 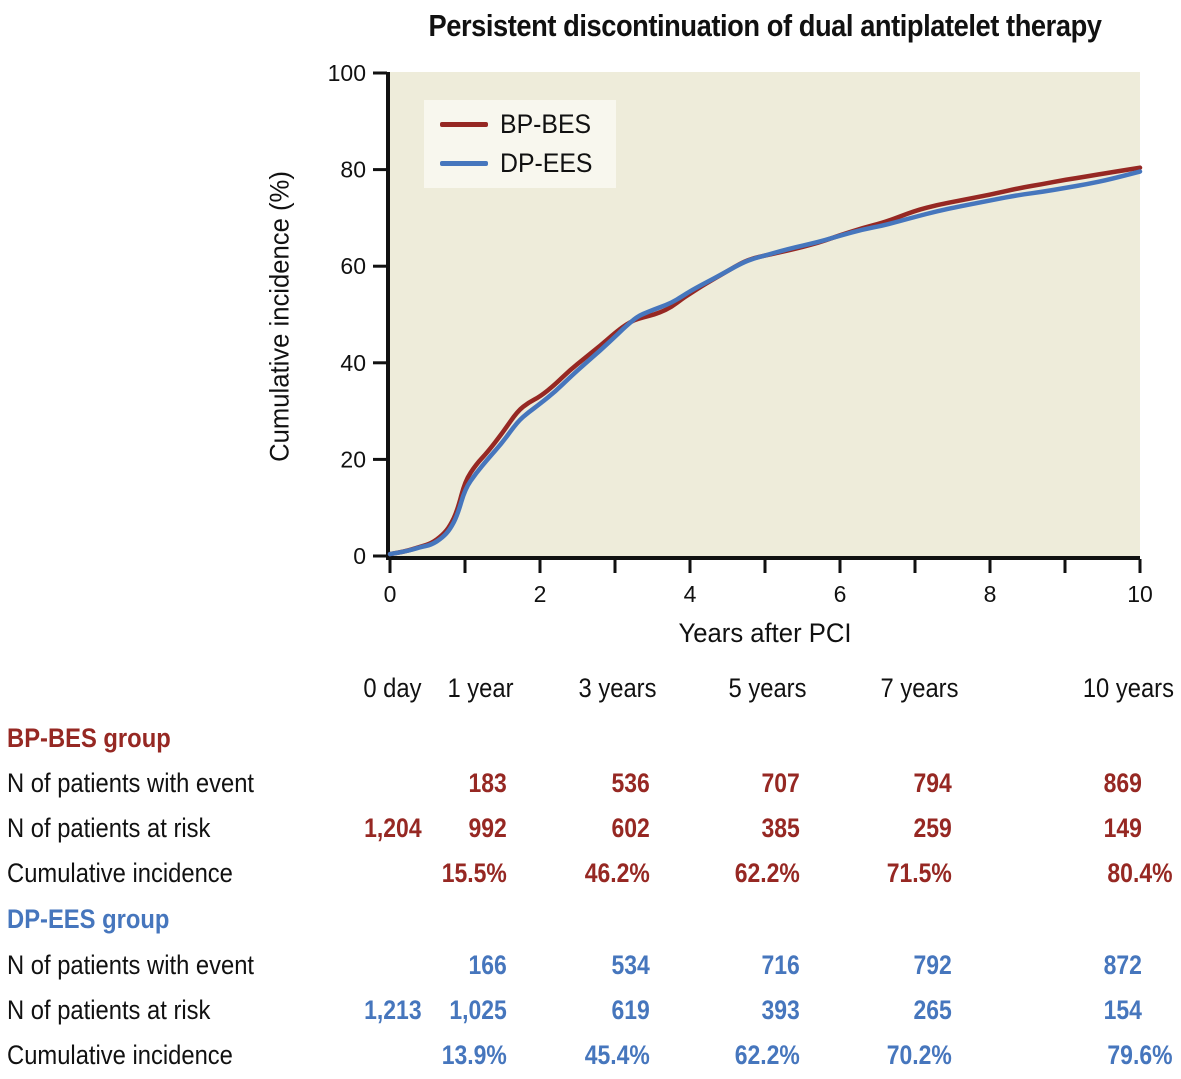 I want to click on y-tick-label: 100, so click(x=347, y=73).